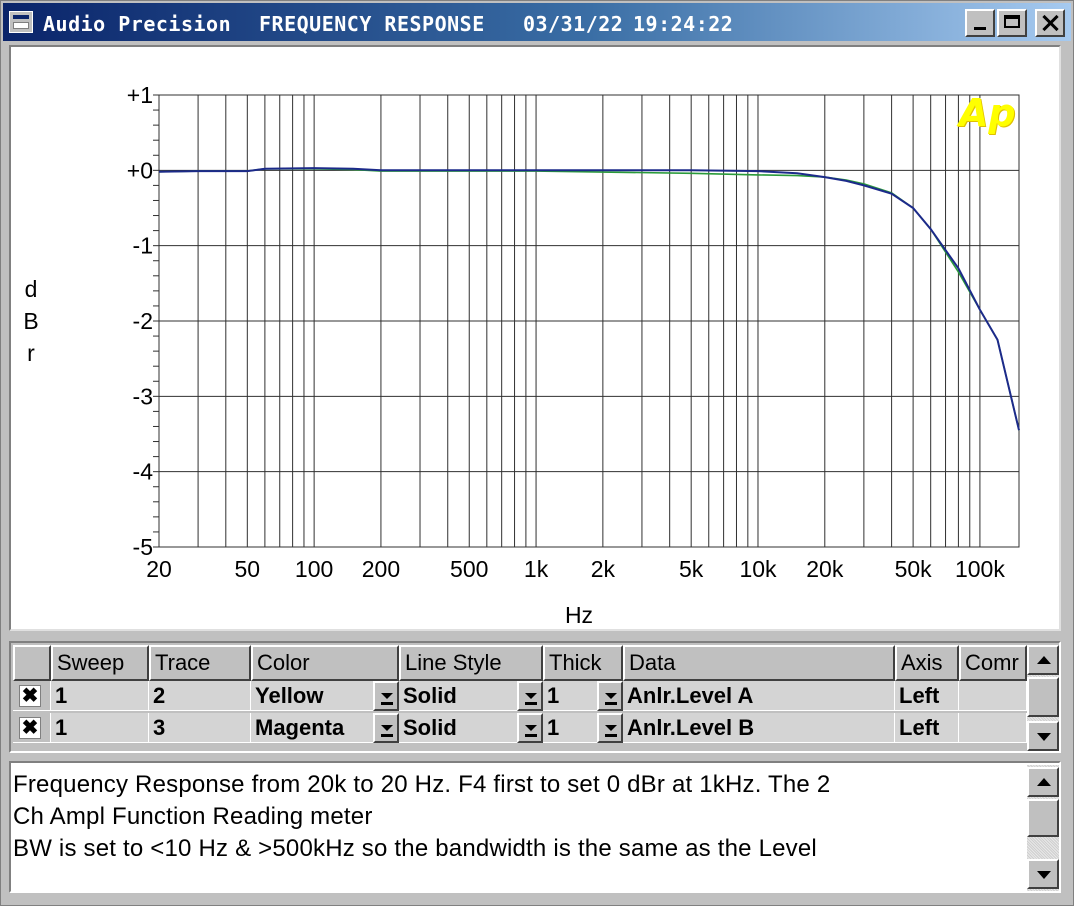 This screenshot has width=1074, height=906. What do you see at coordinates (469, 569) in the screenshot?
I see `x-tick-label: 500` at bounding box center [469, 569].